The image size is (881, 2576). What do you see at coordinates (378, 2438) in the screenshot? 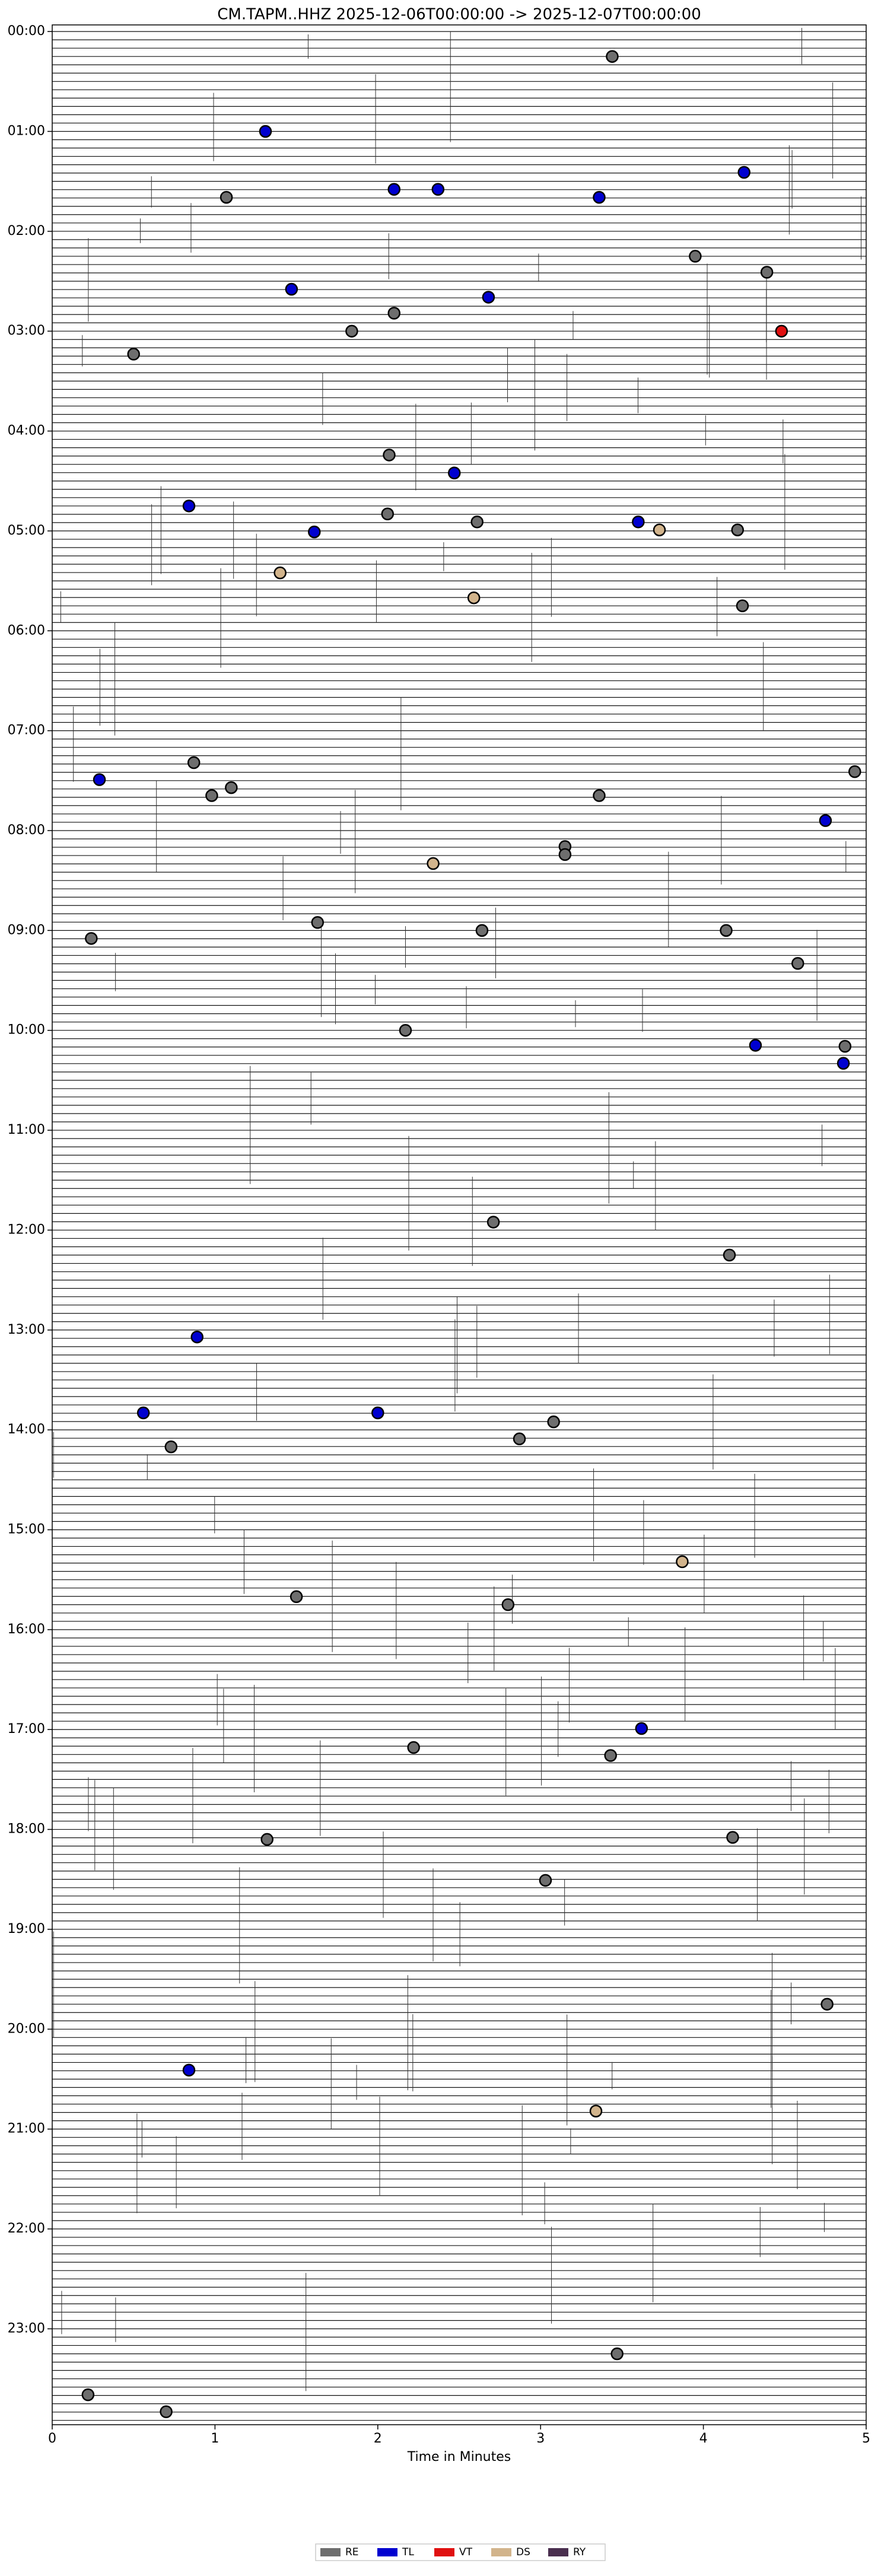
I see `x-tick-label: 2` at bounding box center [378, 2438].